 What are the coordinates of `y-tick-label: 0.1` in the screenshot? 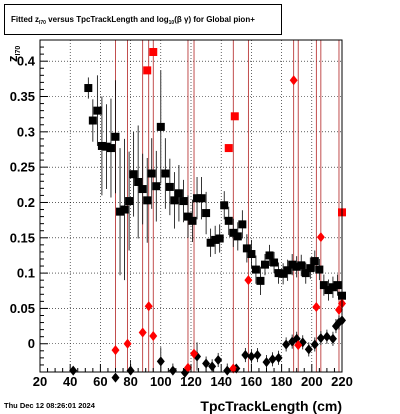 It's located at (26, 273).